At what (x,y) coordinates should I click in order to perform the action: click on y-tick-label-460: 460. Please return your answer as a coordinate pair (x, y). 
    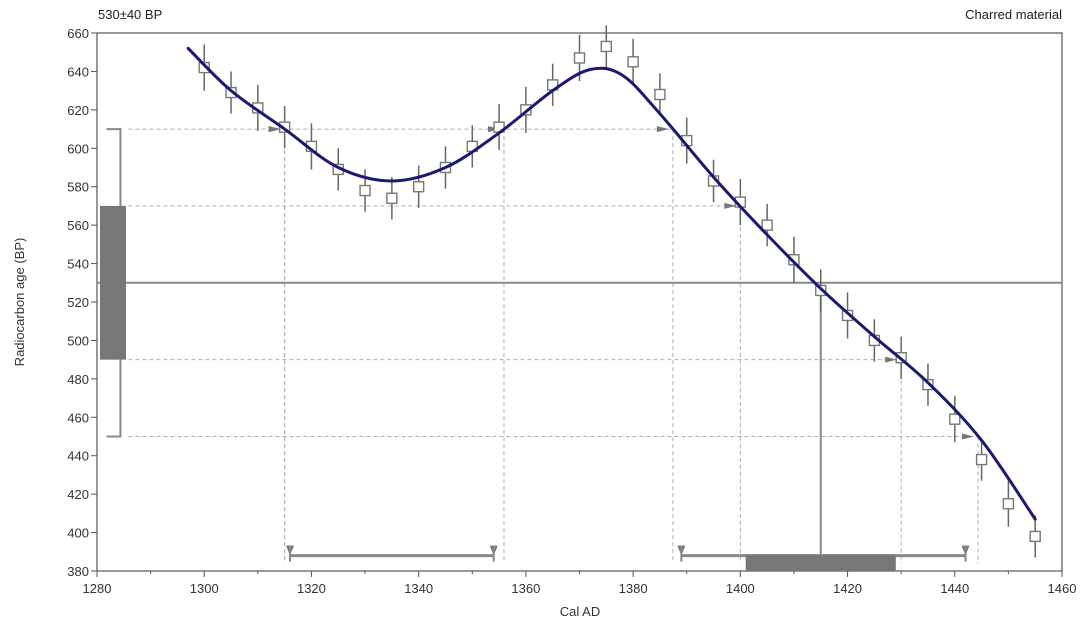
    Looking at the image, I should click on (78, 417).